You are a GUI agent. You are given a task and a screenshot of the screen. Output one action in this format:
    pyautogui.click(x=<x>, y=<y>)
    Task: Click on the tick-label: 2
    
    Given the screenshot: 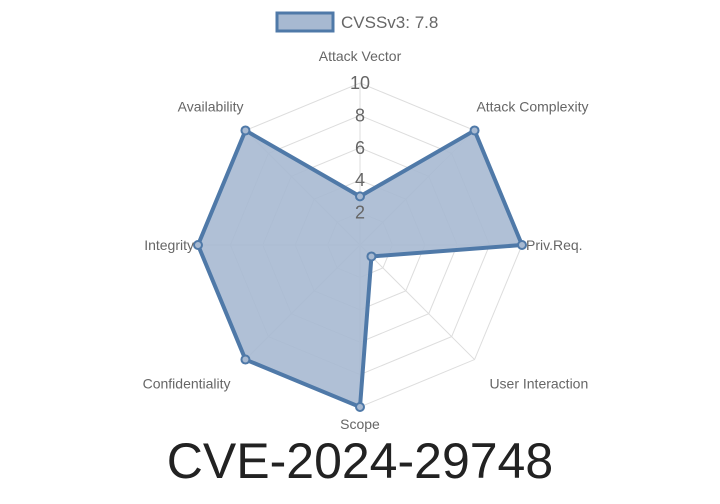 What is the action you would take?
    pyautogui.click(x=360, y=213)
    